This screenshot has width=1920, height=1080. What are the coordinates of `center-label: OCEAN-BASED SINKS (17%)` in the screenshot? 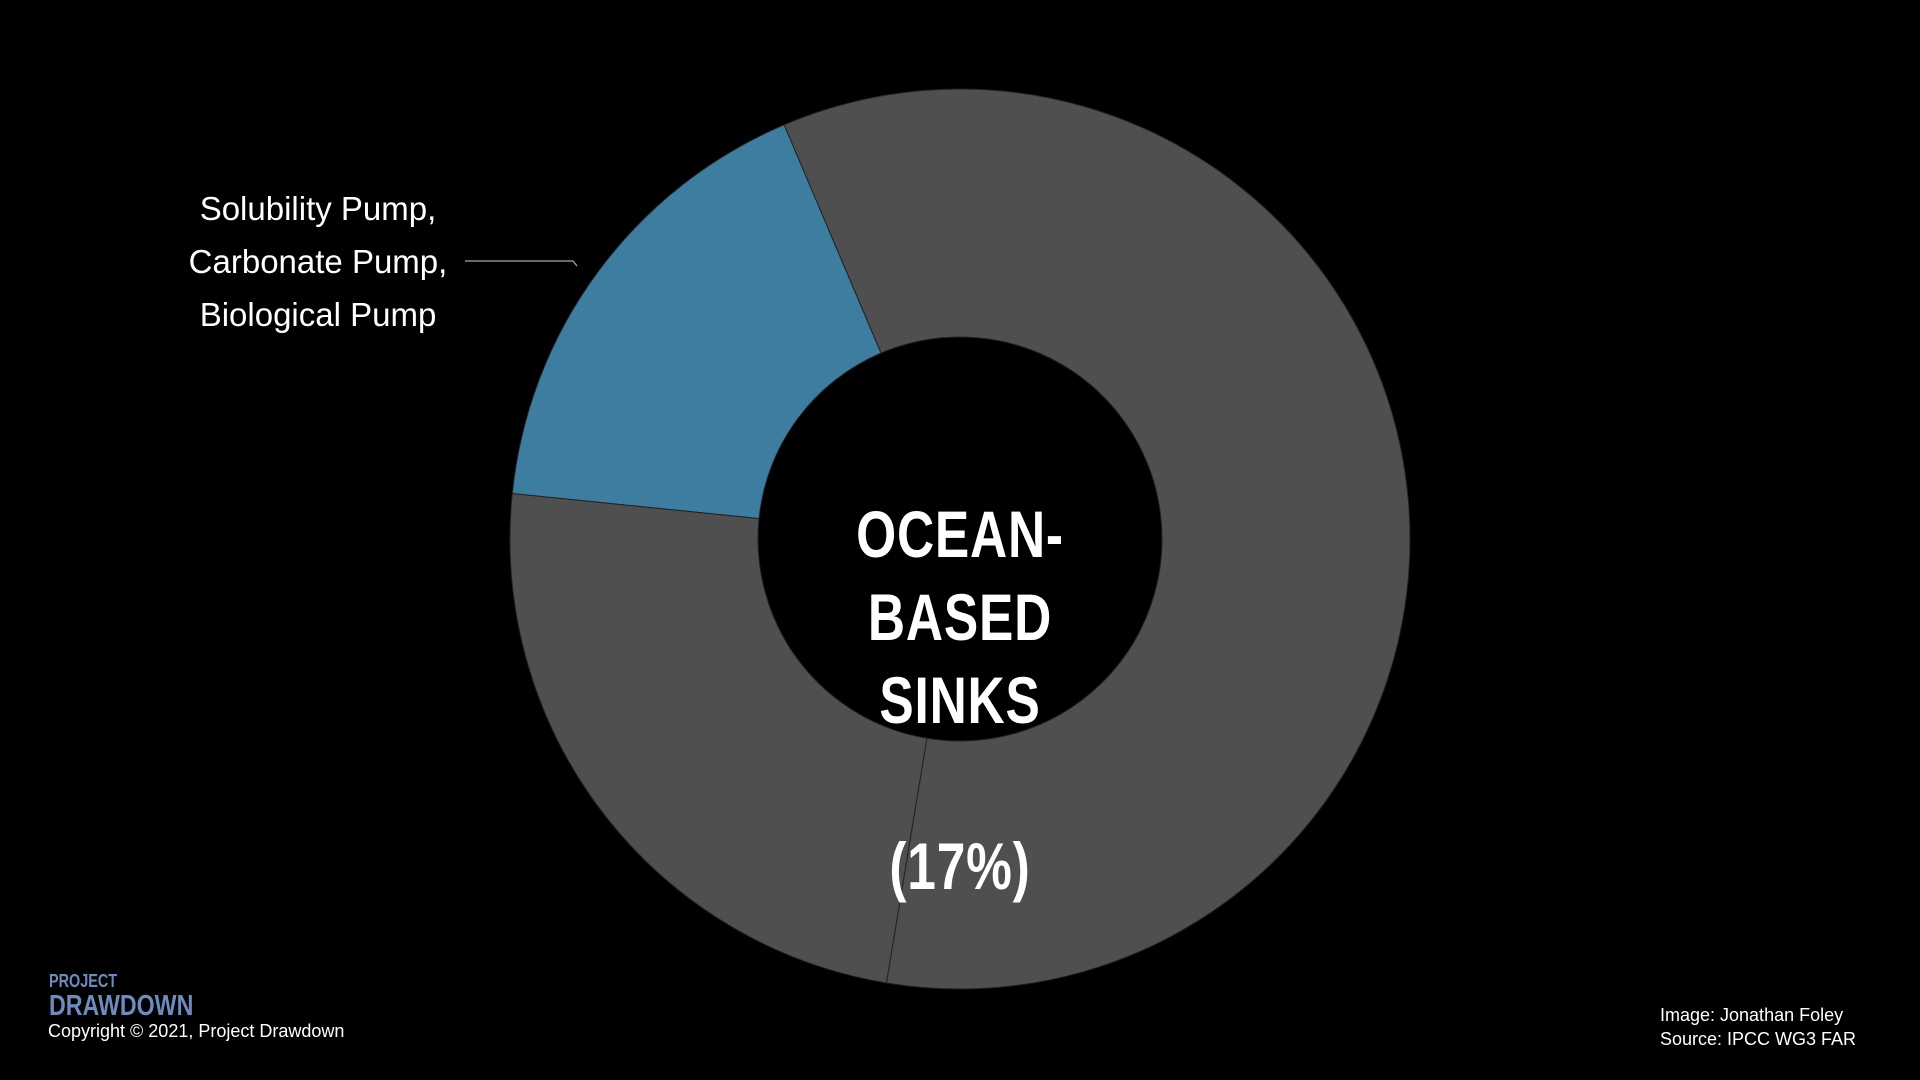 It's located at (960, 700).